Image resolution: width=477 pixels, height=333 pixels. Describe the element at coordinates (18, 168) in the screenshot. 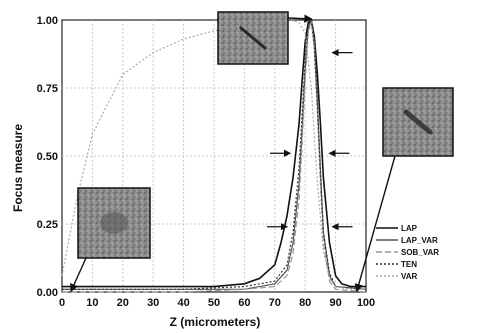

I see `y-axis-title: Focus measure` at that location.